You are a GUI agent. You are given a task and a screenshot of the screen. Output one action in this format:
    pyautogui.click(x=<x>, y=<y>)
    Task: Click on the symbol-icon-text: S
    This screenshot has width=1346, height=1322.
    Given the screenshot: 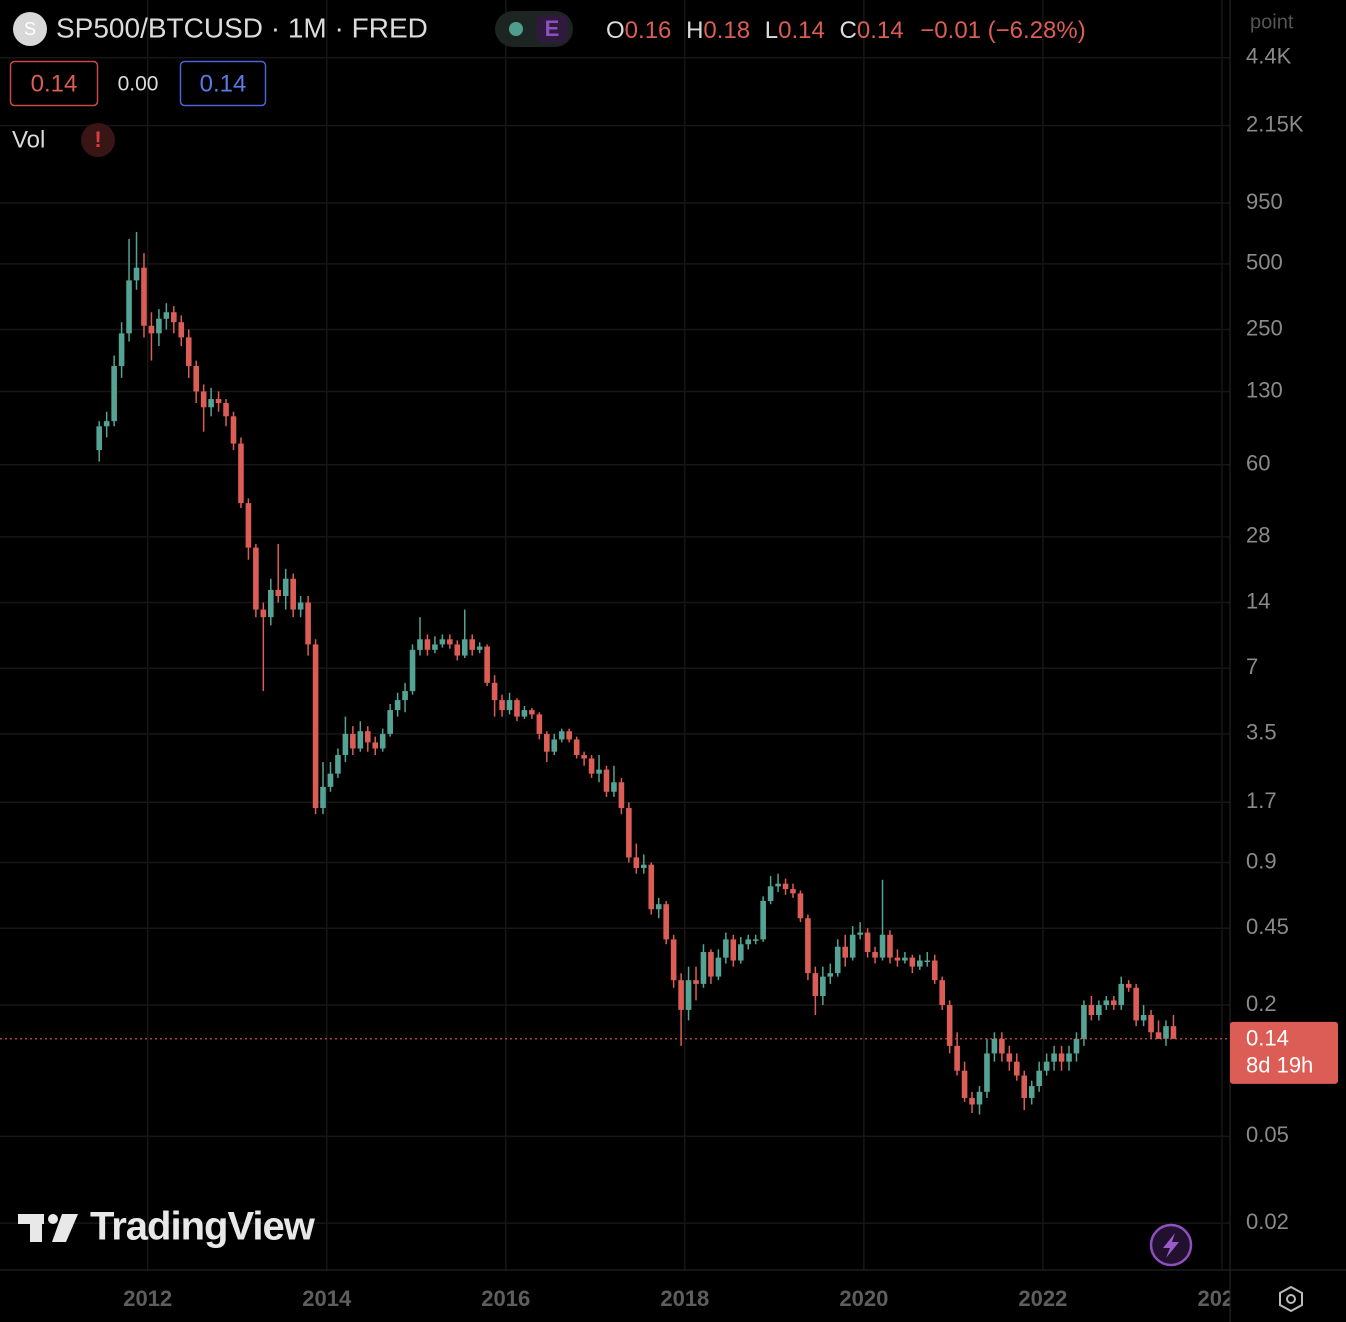 What is the action you would take?
    pyautogui.click(x=30, y=29)
    